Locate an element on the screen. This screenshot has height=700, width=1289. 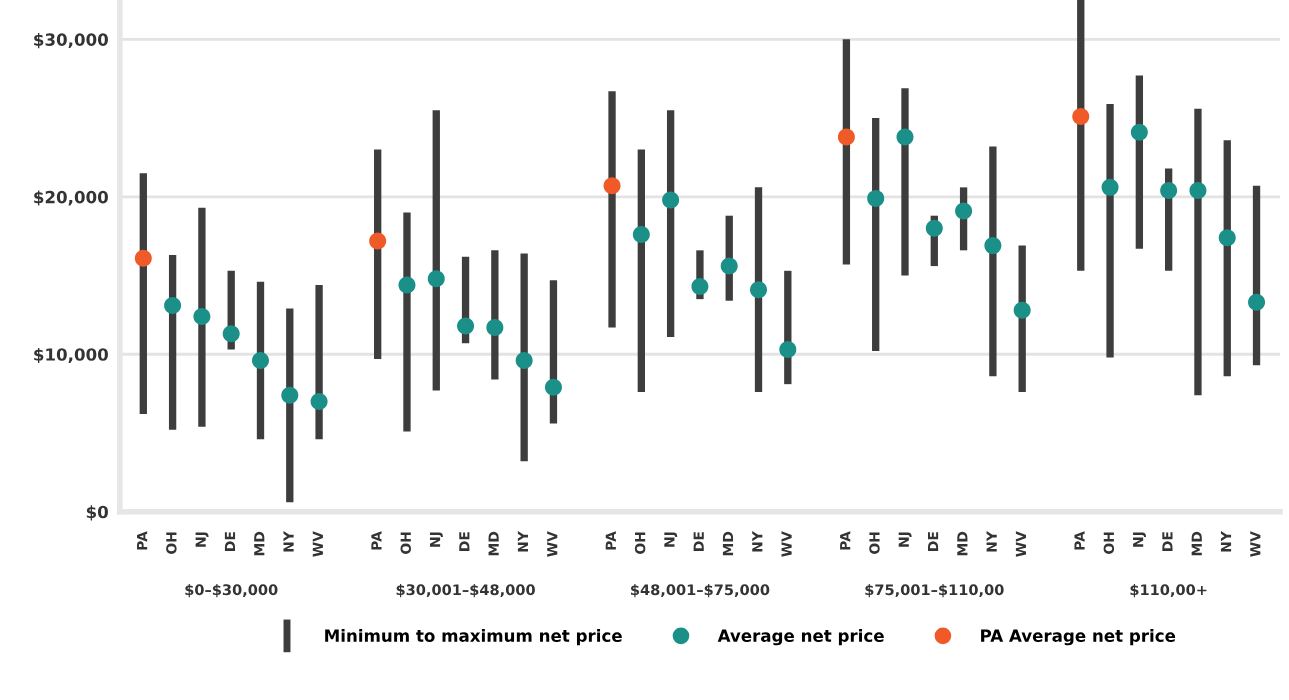
y-tick-label: $10,000 is located at coordinates (71, 355).